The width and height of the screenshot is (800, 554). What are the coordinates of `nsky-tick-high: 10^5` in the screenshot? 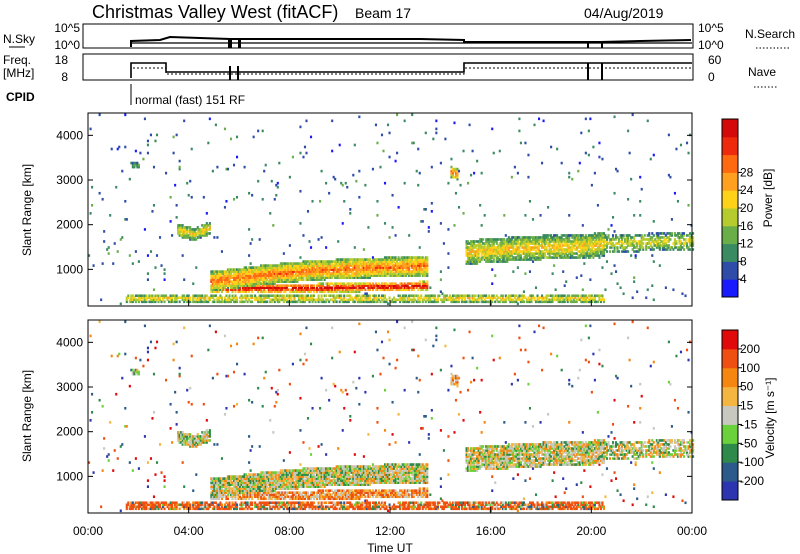 It's located at (67, 28).